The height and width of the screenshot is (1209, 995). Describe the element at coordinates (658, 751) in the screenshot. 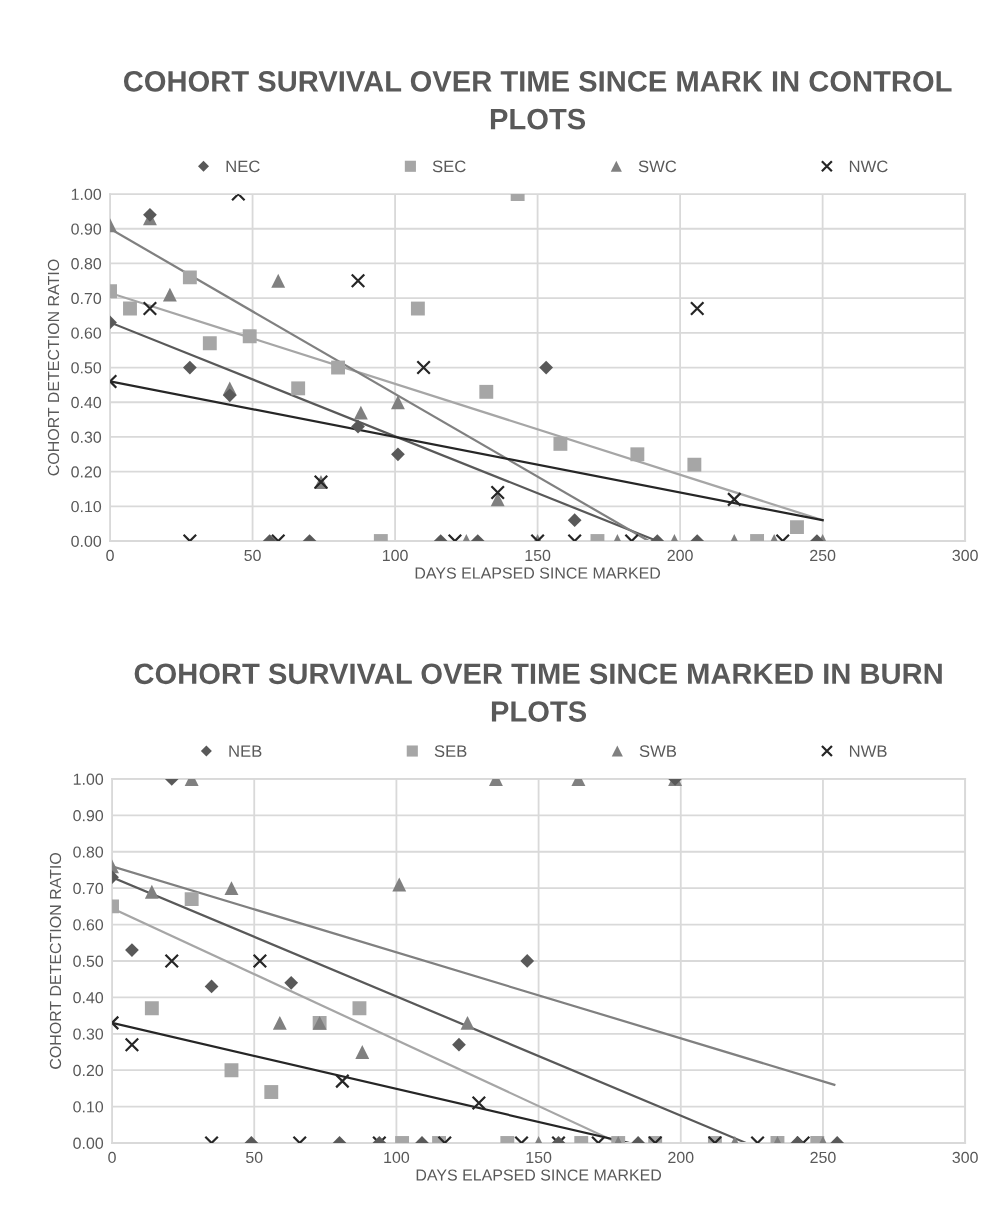

I see `legend-label: SWB` at that location.